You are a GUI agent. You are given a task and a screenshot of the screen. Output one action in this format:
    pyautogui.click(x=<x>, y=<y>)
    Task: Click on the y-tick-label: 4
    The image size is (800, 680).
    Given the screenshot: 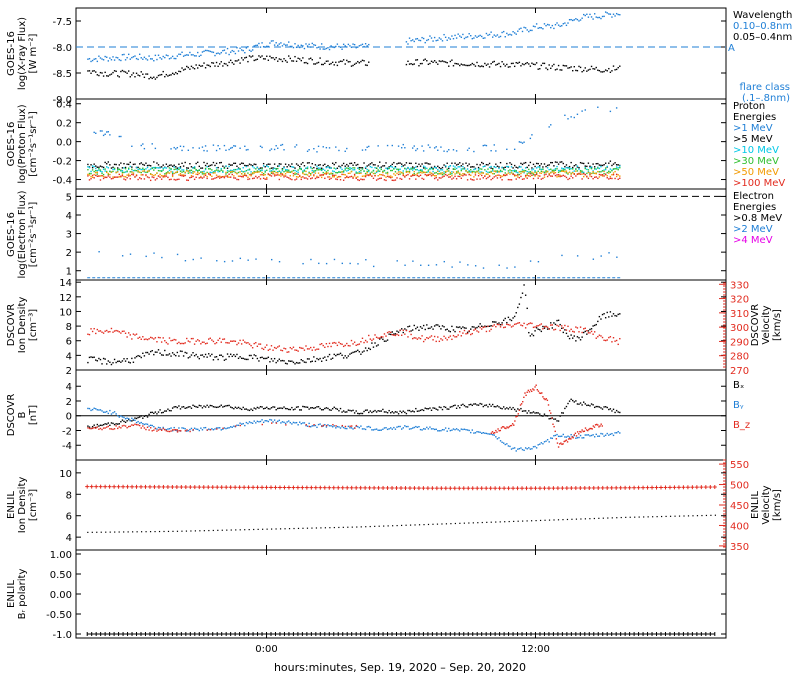 What is the action you would take?
    pyautogui.click(x=69, y=387)
    